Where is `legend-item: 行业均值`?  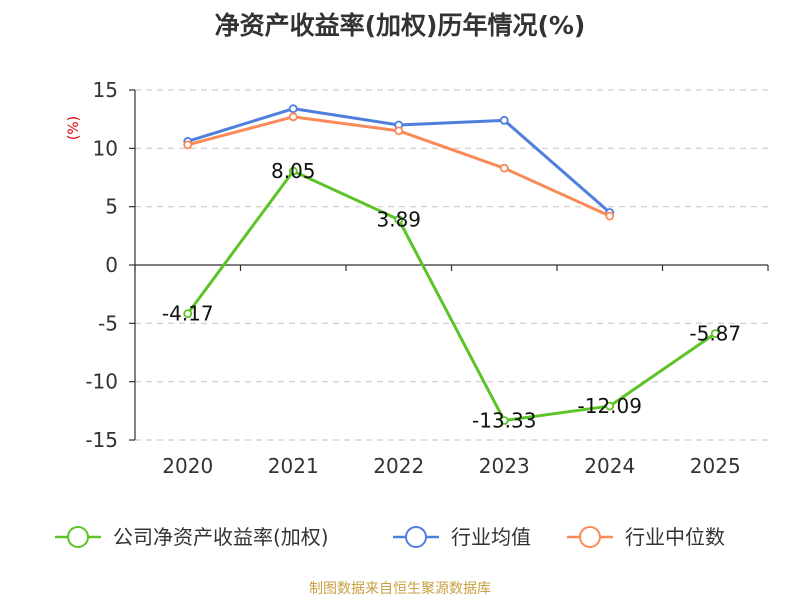
legend-item: 行业均值 is located at coordinates (462, 537).